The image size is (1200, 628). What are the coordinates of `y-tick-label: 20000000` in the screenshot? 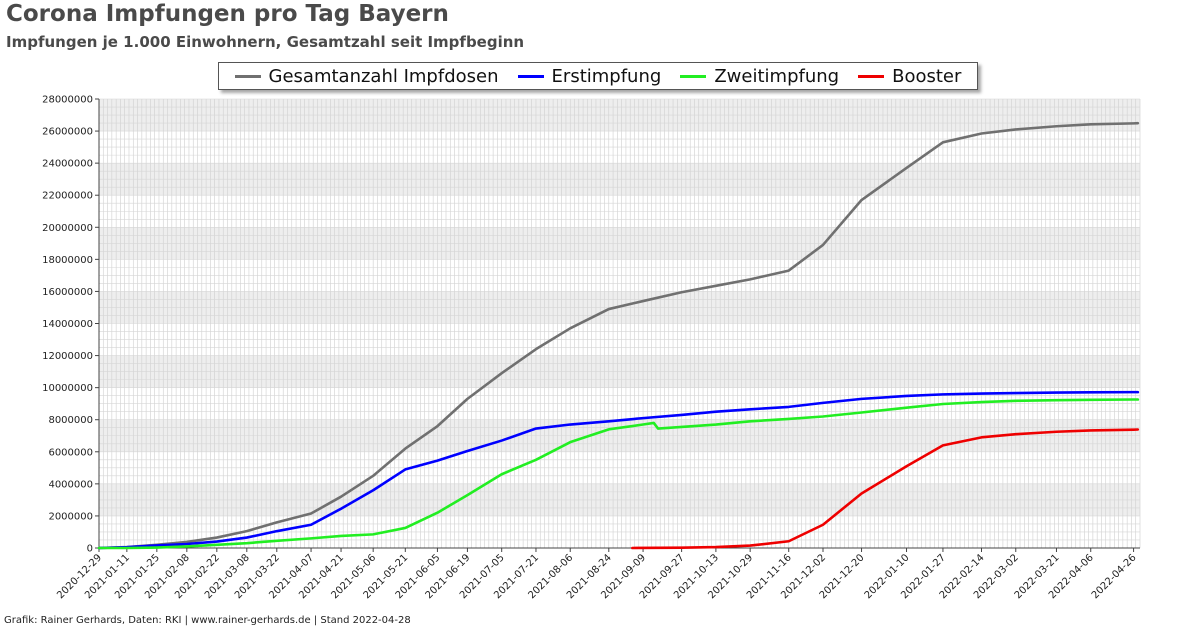 It's located at (67, 228).